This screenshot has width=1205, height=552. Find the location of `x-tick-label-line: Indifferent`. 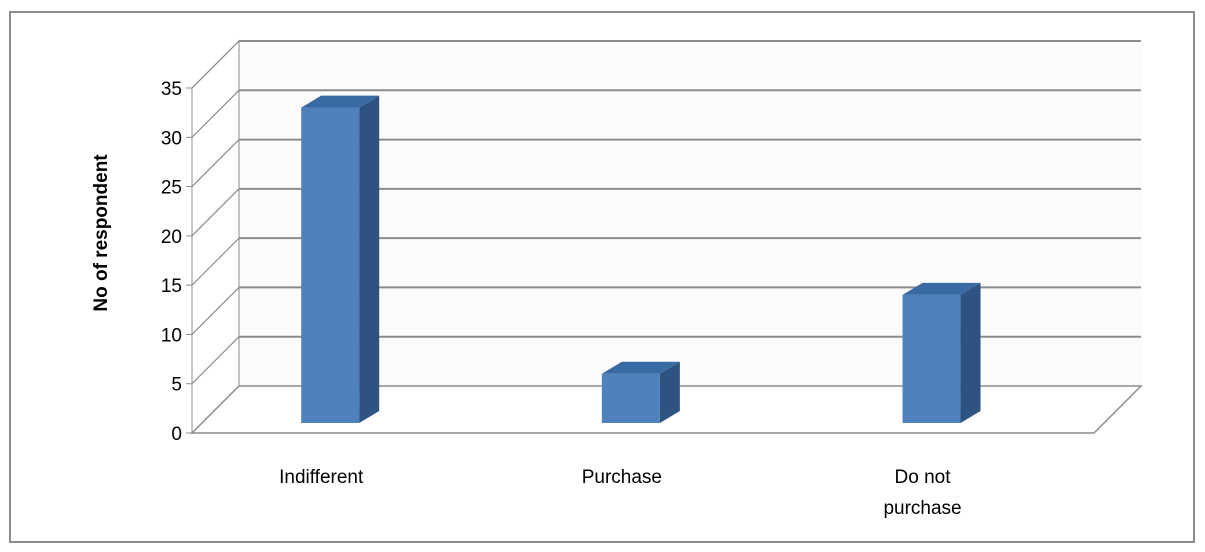

x-tick-label-line: Indifferent is located at coordinates (321, 477).